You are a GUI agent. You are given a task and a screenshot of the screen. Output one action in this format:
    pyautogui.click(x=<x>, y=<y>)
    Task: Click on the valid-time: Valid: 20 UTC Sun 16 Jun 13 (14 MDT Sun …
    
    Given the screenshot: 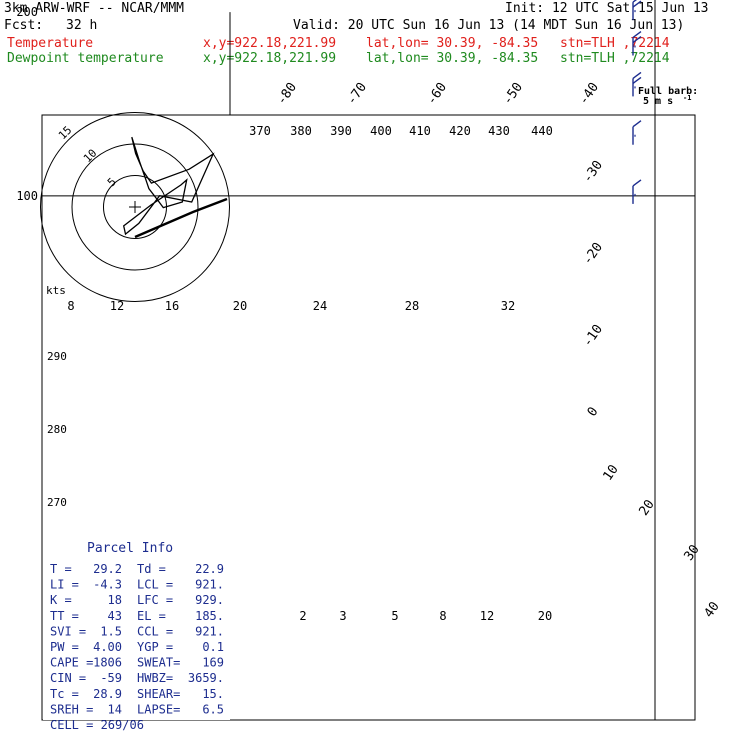 What is the action you would take?
    pyautogui.click(x=489, y=25)
    